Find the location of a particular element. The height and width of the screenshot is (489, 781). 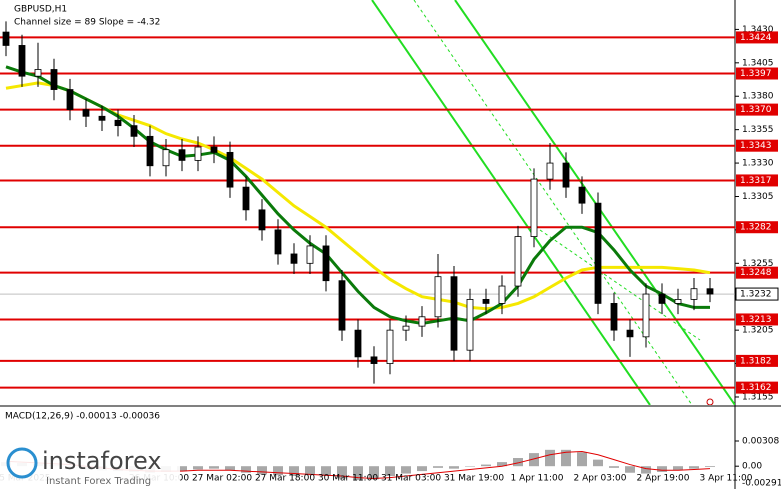

x-tick-label: 31 Mar 03:00 is located at coordinates (411, 479).